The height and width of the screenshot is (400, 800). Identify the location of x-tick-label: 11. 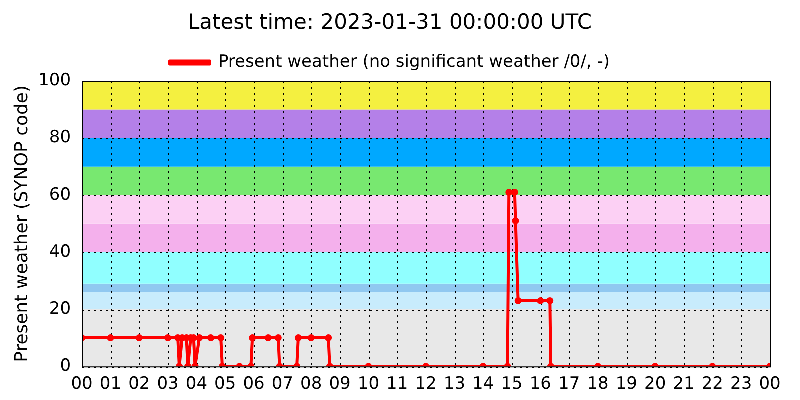
(397, 384).